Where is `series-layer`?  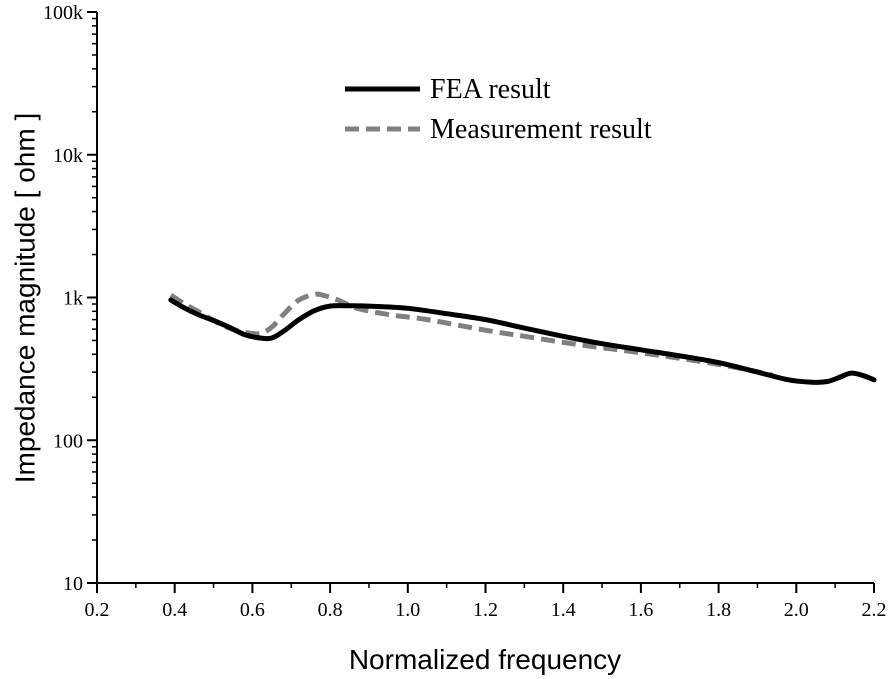
series-layer is located at coordinates (522, 338).